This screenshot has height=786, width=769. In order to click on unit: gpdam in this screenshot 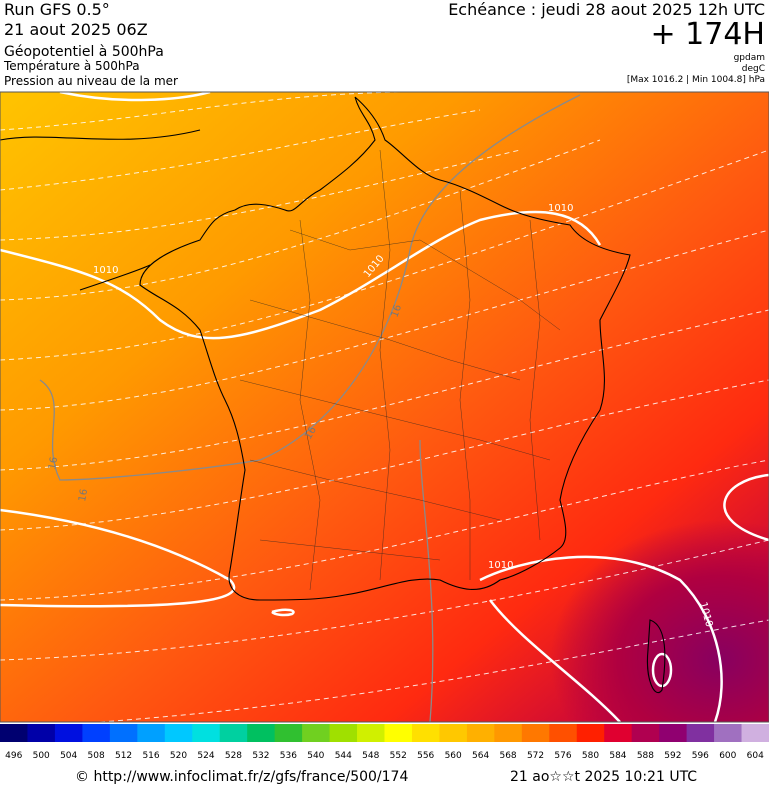, I will do `click(749, 58)`.